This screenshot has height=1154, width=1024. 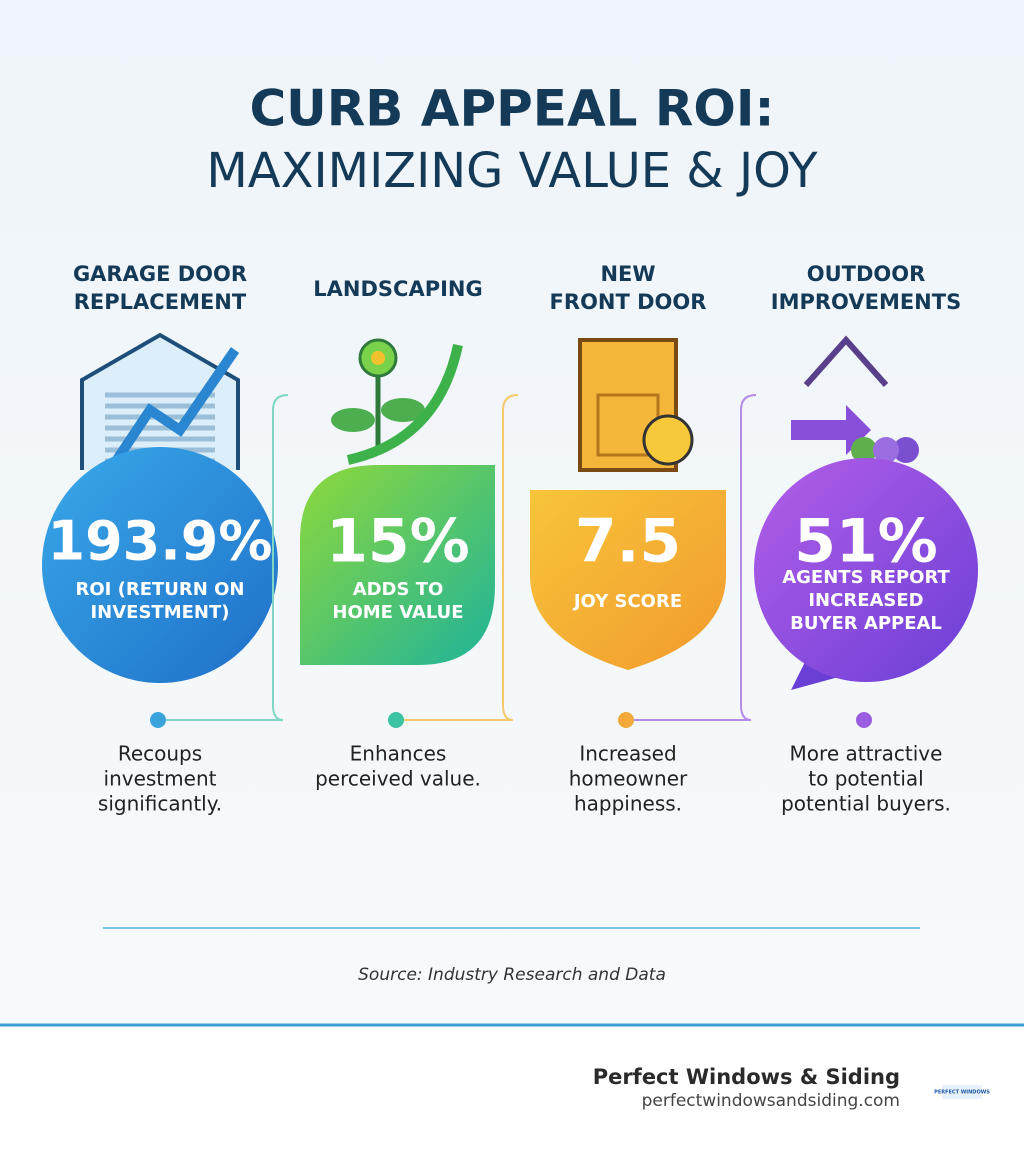 I want to click on stat-label: INCREASED, so click(x=865, y=600).